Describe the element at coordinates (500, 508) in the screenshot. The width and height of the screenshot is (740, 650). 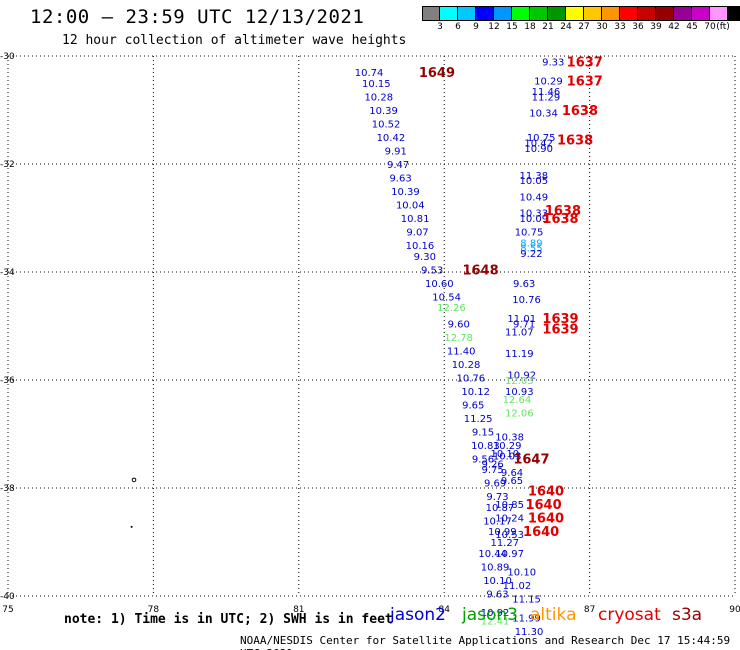
I see `wave-height-label: 10.87` at that location.